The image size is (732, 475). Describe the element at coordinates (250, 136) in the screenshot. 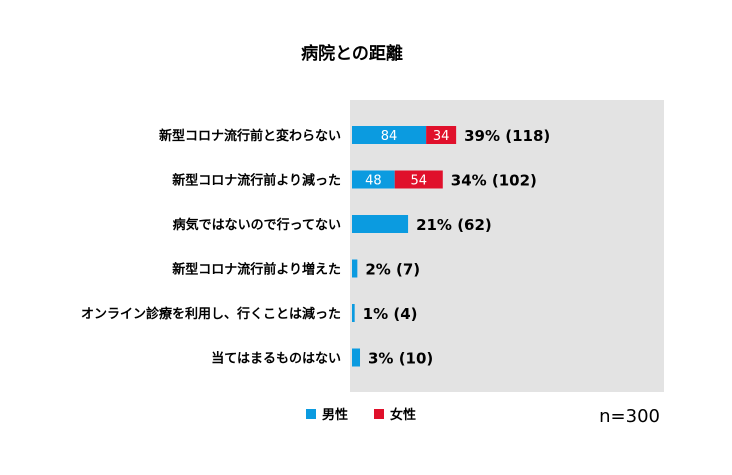

I see `category-label: 新型コロナ流行前と変わらない` at that location.